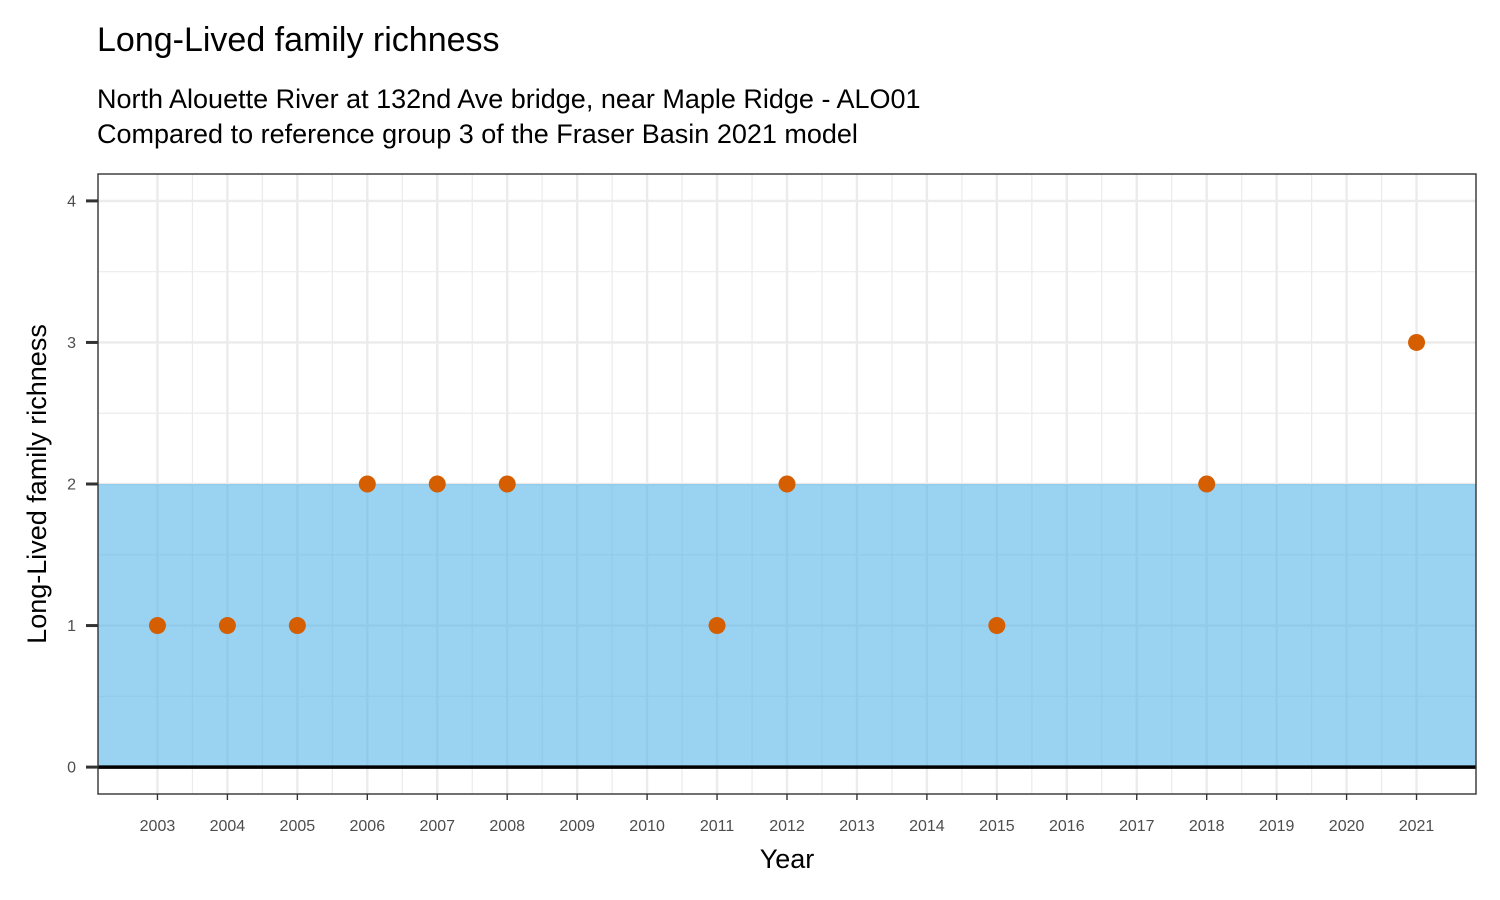 The width and height of the screenshot is (1500, 900). Describe the element at coordinates (158, 826) in the screenshot. I see `x-tick-label: 2003` at that location.